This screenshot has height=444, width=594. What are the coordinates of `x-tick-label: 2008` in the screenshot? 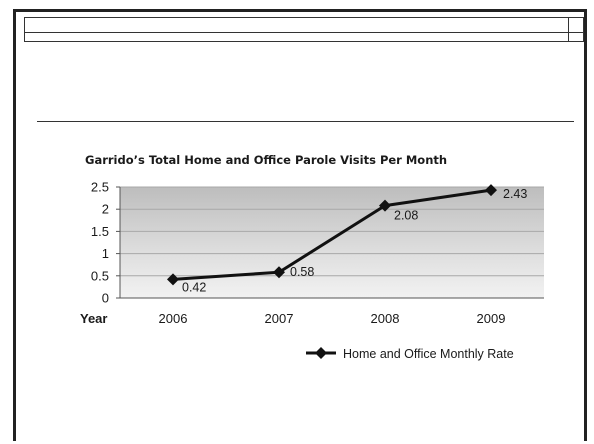 It's located at (385, 318).